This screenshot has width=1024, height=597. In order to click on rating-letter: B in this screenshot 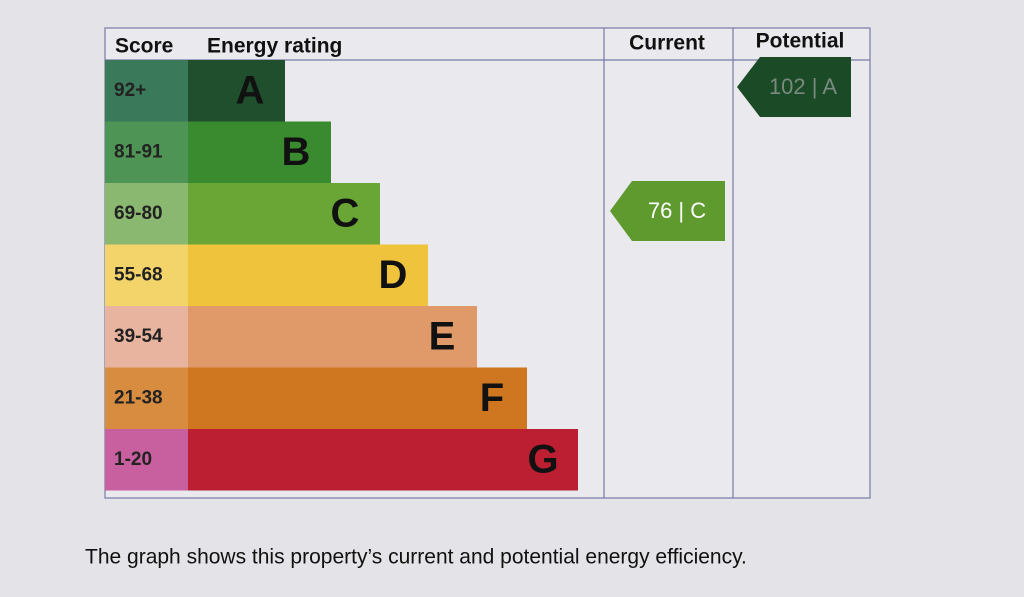, I will do `click(296, 152)`.